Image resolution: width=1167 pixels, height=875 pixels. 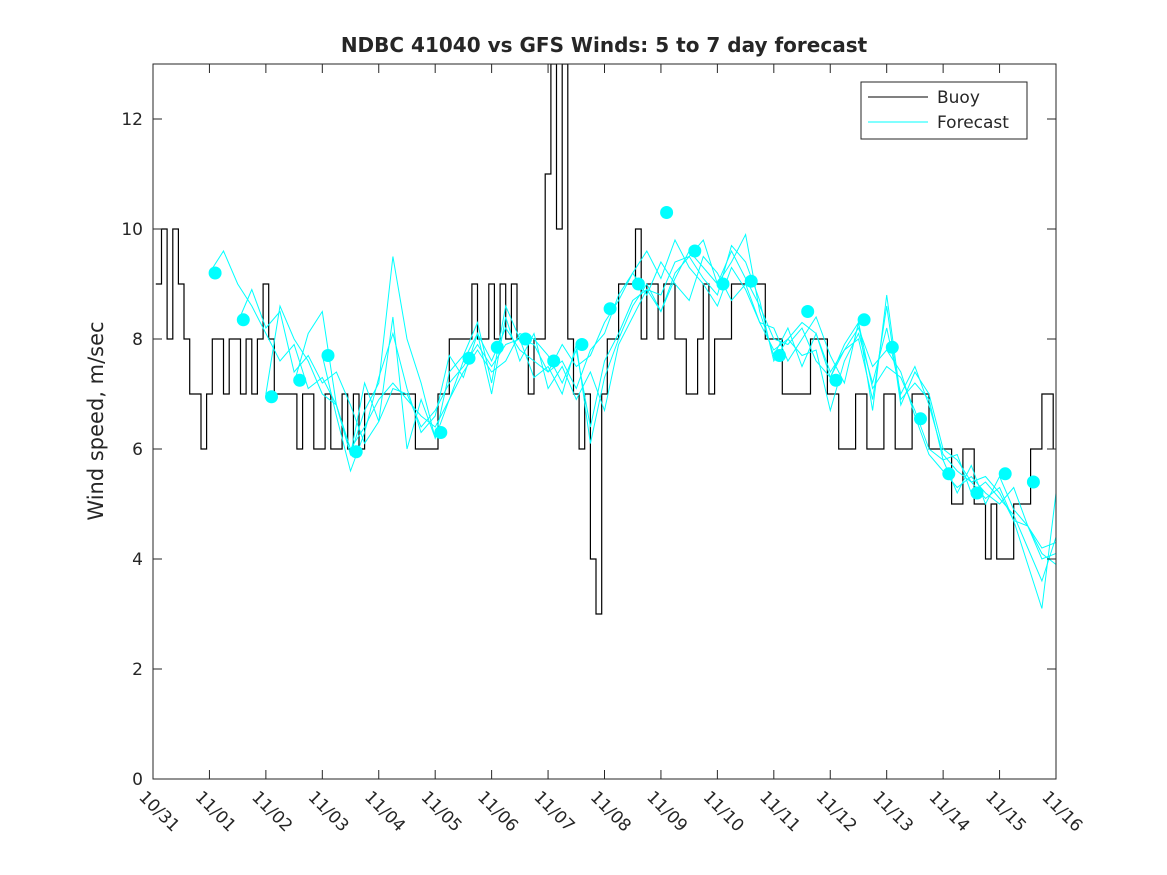 I want to click on legend-forecast-label: Forecast, so click(x=973, y=123).